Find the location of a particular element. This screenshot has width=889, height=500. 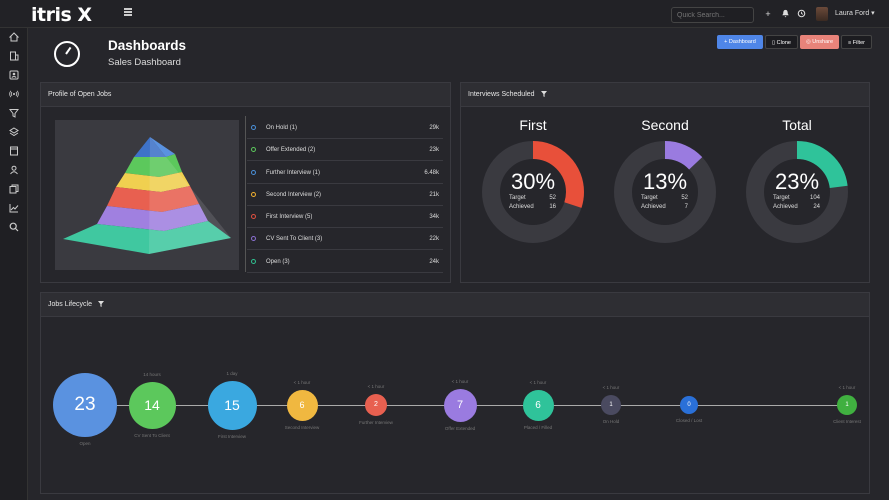

chart-line-icon is located at coordinates (14, 208).